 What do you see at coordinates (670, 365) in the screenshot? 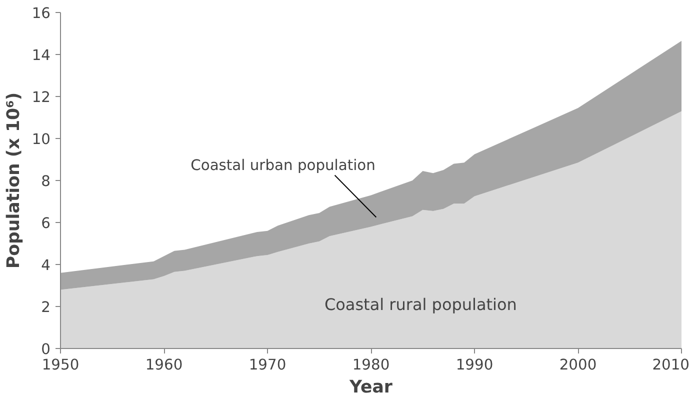
I see `x-tick-label: 2010` at bounding box center [670, 365].